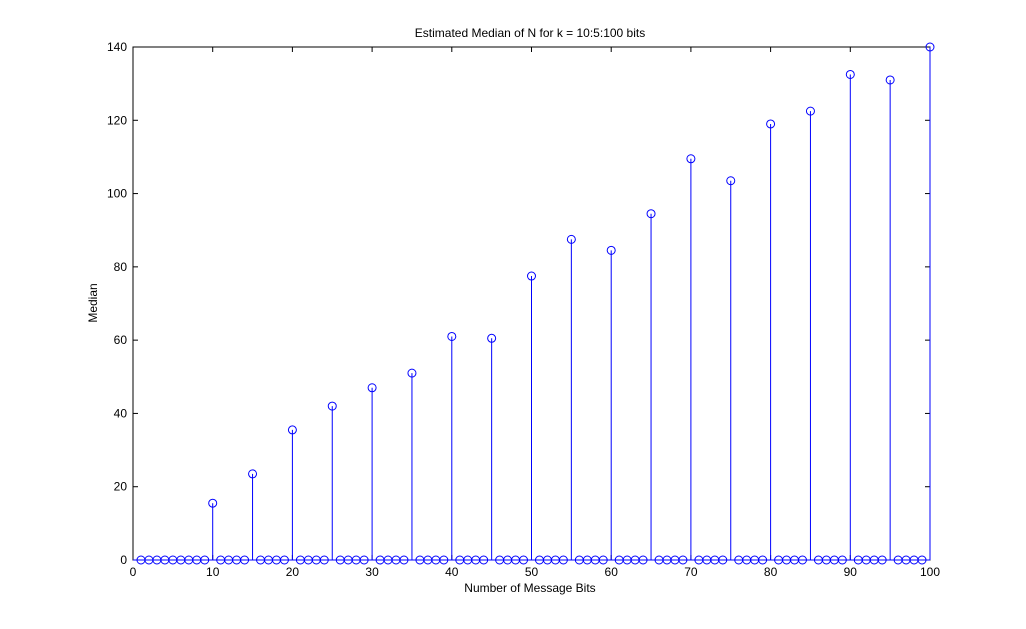 This screenshot has height=629, width=1026. What do you see at coordinates (121, 340) in the screenshot?
I see `y-tick-label: 60` at bounding box center [121, 340].